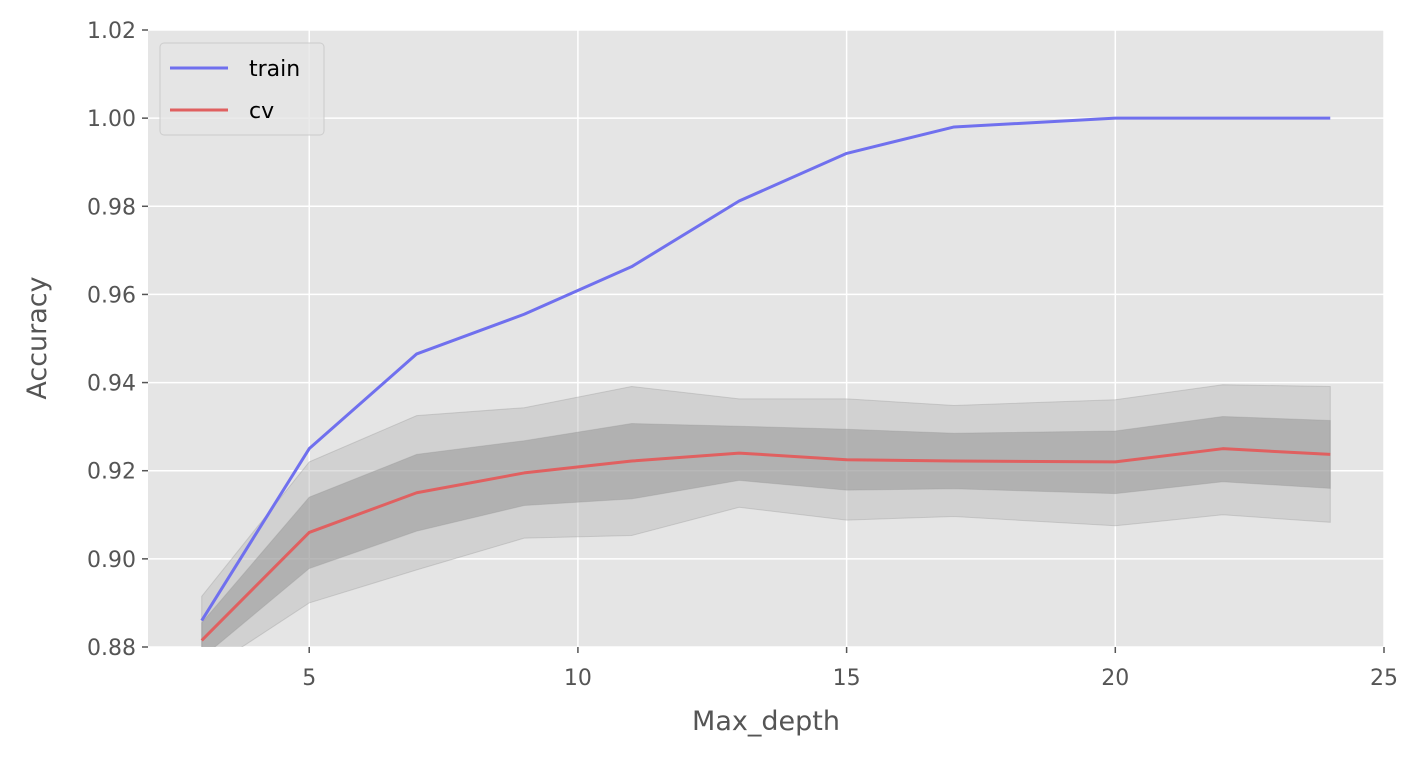 The image size is (1420, 759). I want to click on legend: train cv, so click(242, 89).